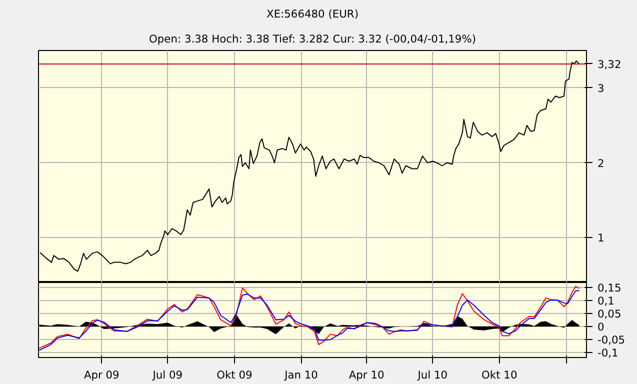 This screenshot has height=384, width=637. Describe the element at coordinates (612, 339) in the screenshot. I see `y-tick-label: -0,05` at that location.